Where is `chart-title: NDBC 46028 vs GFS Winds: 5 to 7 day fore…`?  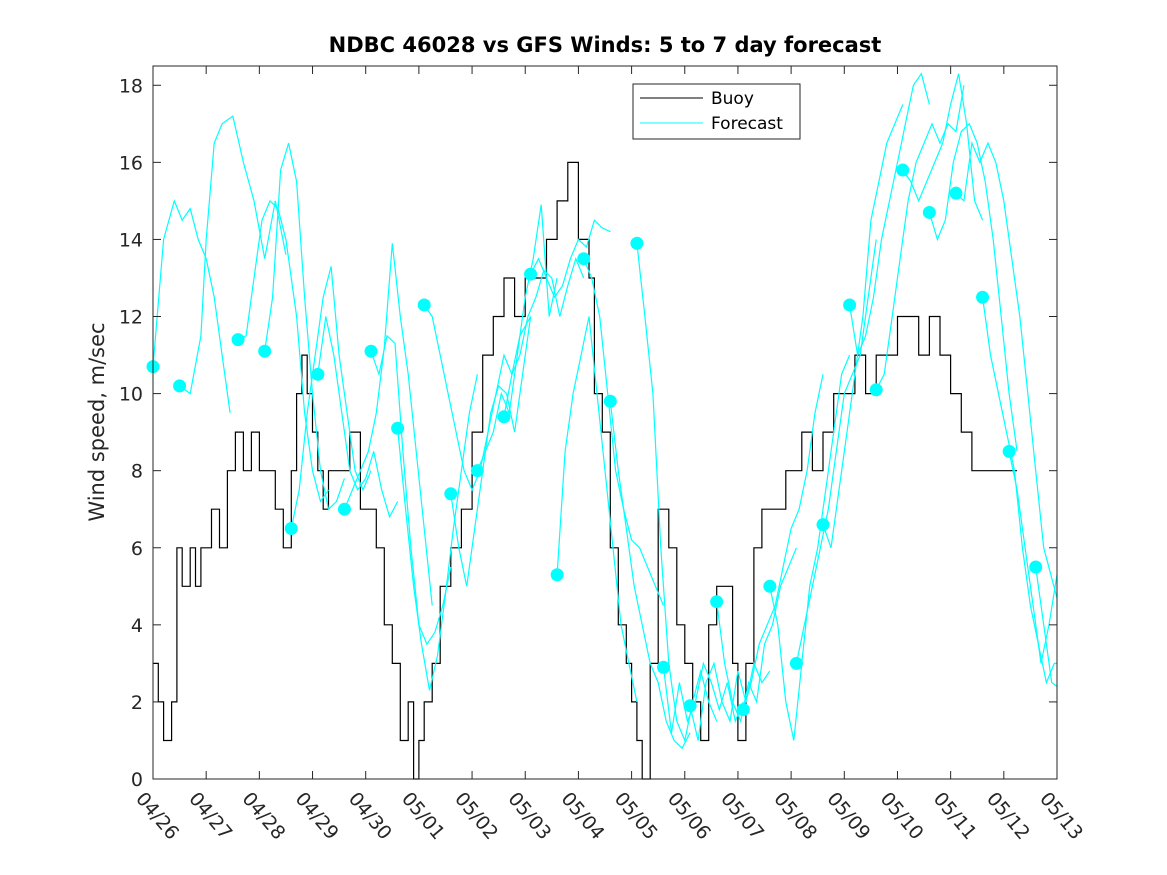
chart-title: NDBC 46028 vs GFS Winds: 5 to 7 day fore… is located at coordinates (605, 45).